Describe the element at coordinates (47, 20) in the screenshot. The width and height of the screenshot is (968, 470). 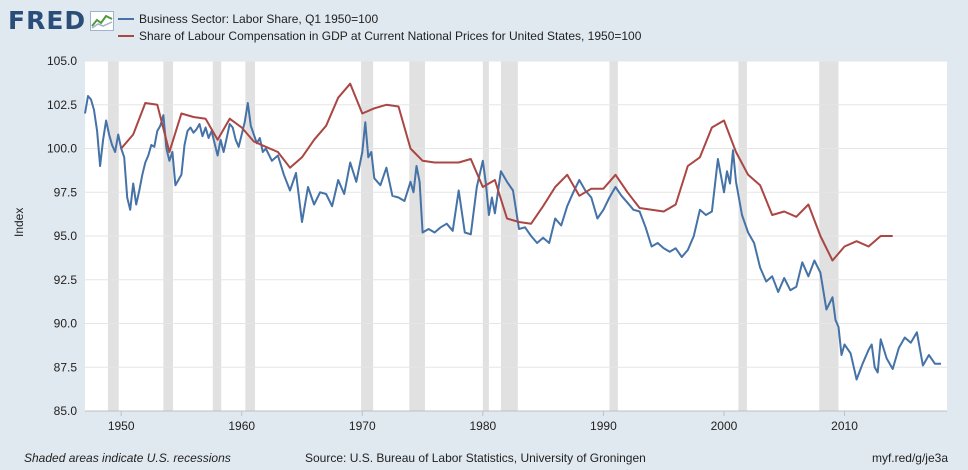
I see `fred-logo-text: FRED` at that location.